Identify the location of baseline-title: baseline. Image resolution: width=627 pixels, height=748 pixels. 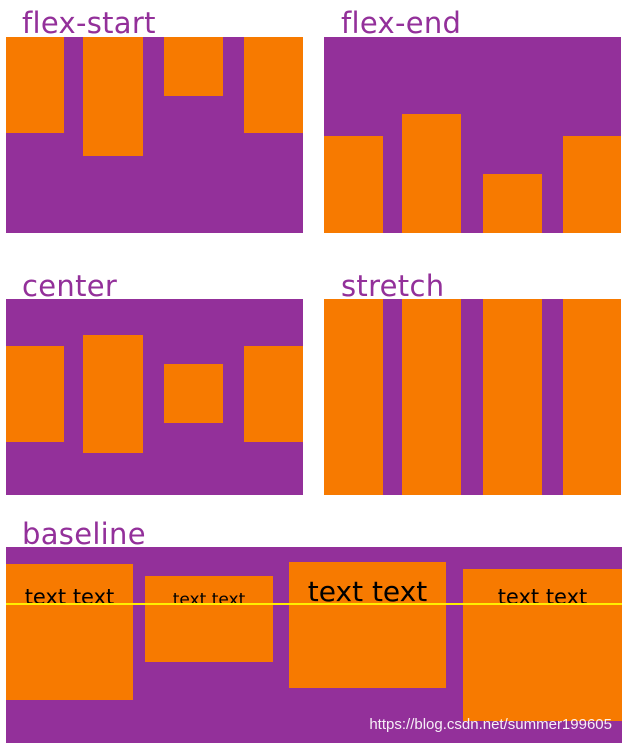
(84, 534).